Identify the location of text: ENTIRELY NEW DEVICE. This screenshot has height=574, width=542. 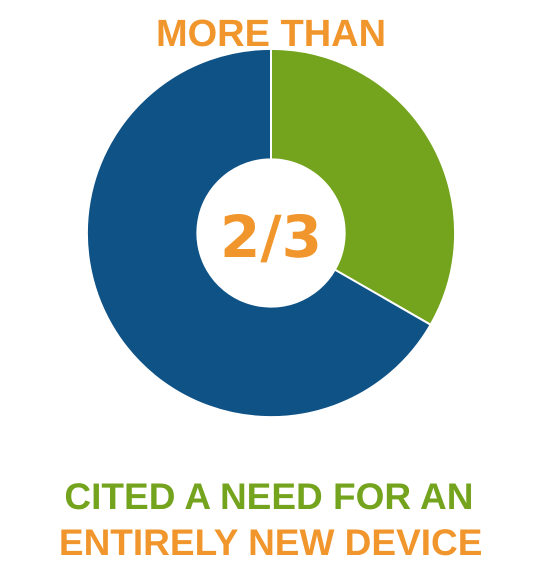
(270, 542).